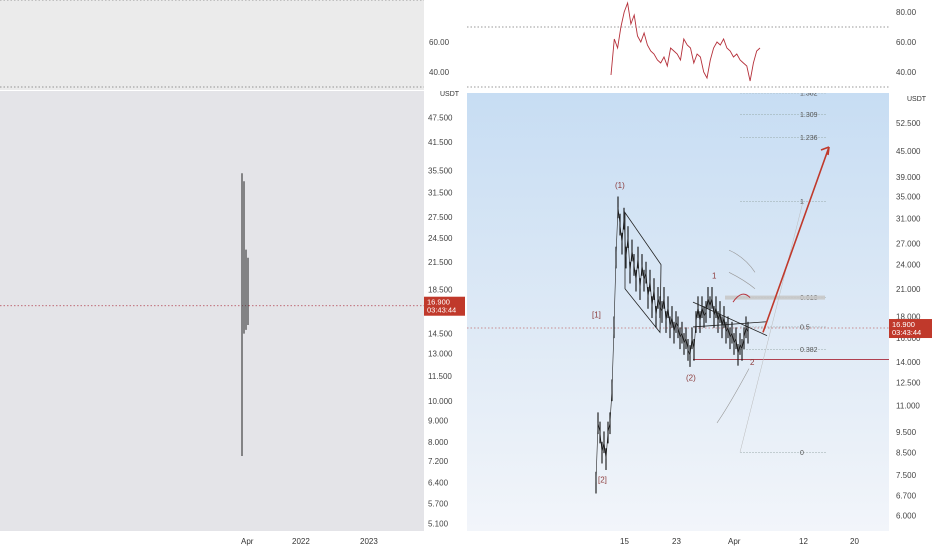 This screenshot has height=550, width=932. I want to click on right-price-tick-9: 16.000, so click(908, 338).